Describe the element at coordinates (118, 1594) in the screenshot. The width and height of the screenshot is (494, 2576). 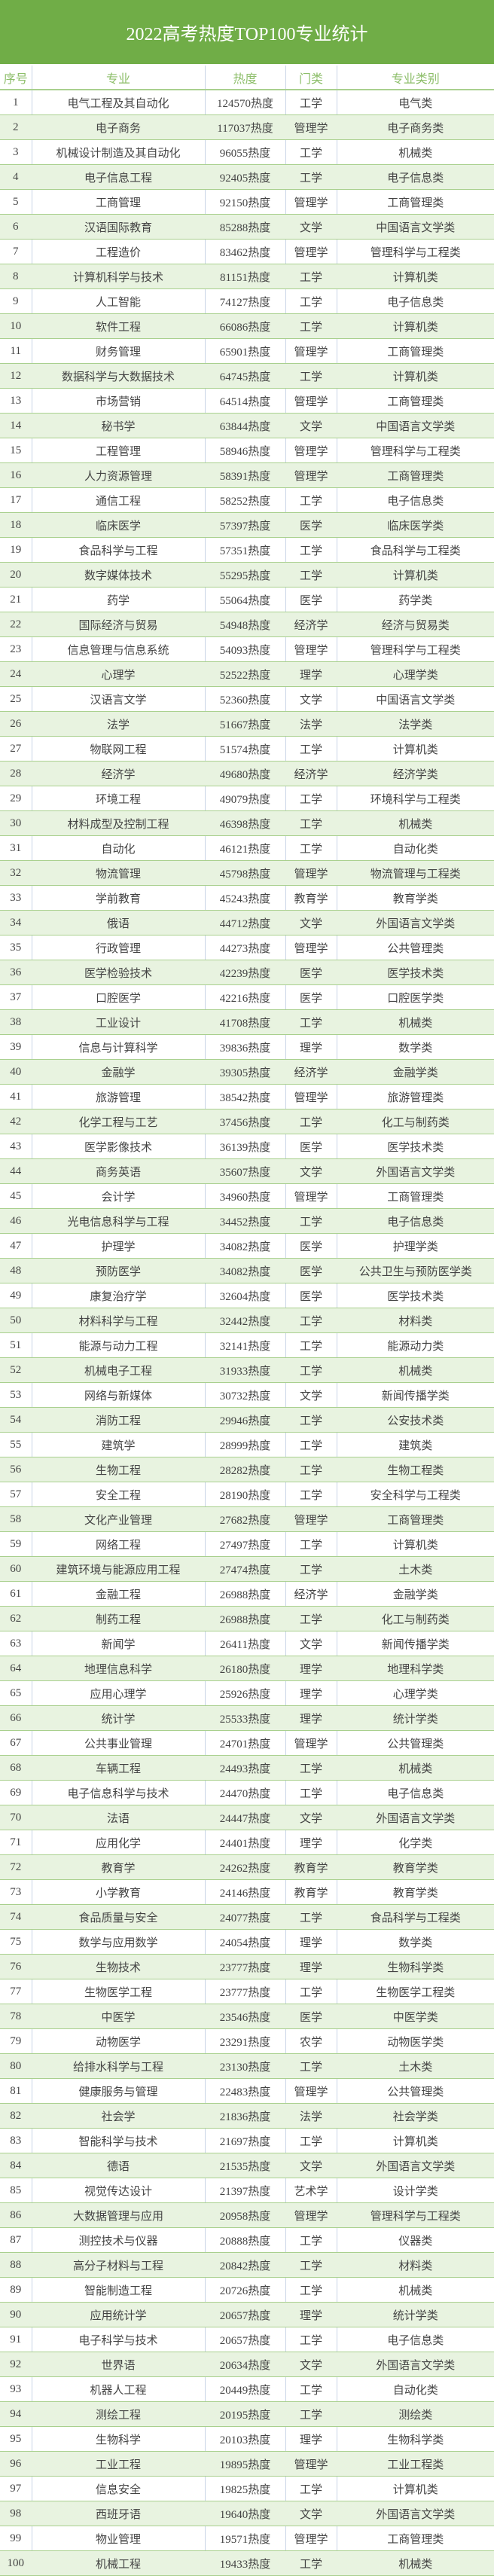
I see `cell-major: 金融工程` at that location.